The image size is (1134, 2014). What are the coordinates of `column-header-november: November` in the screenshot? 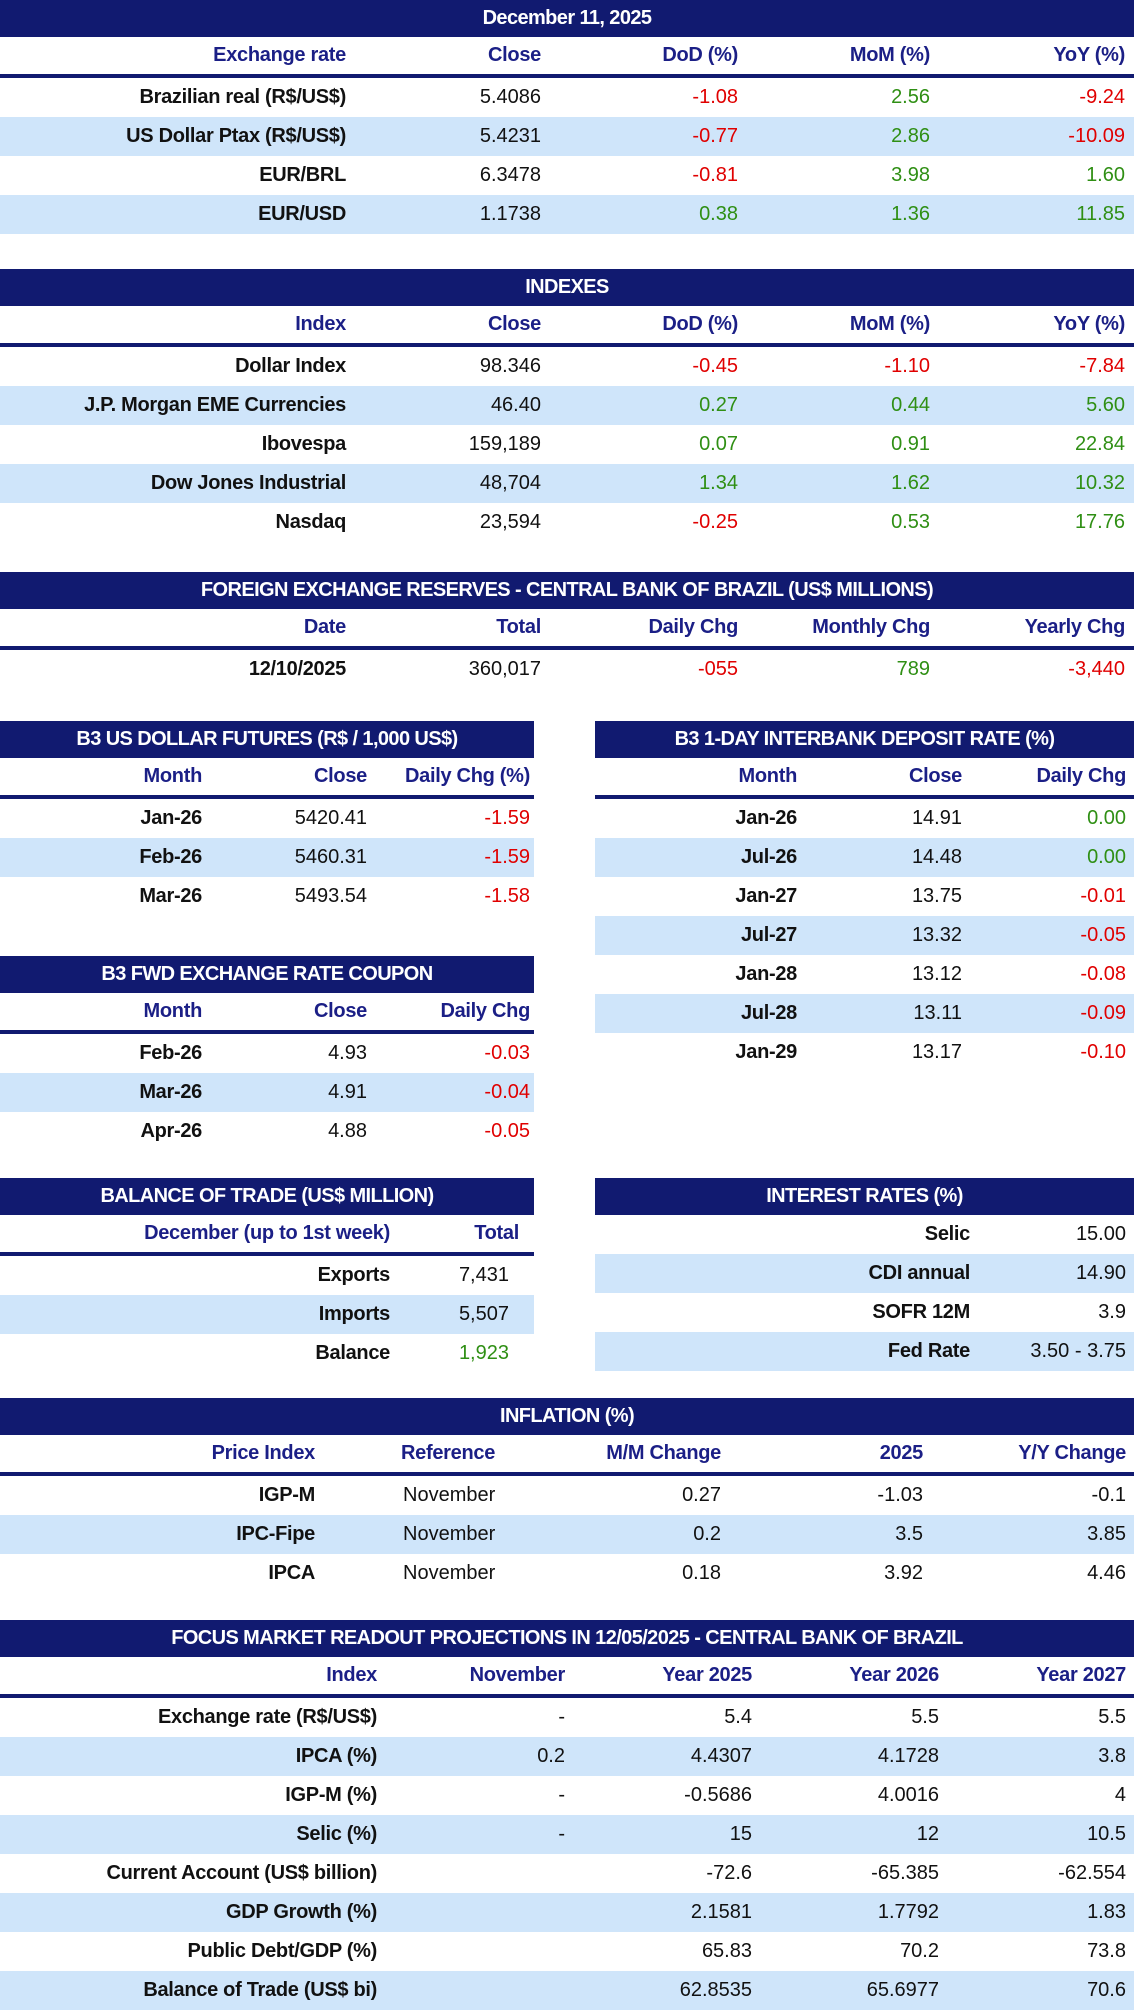 It's located at (517, 1675).